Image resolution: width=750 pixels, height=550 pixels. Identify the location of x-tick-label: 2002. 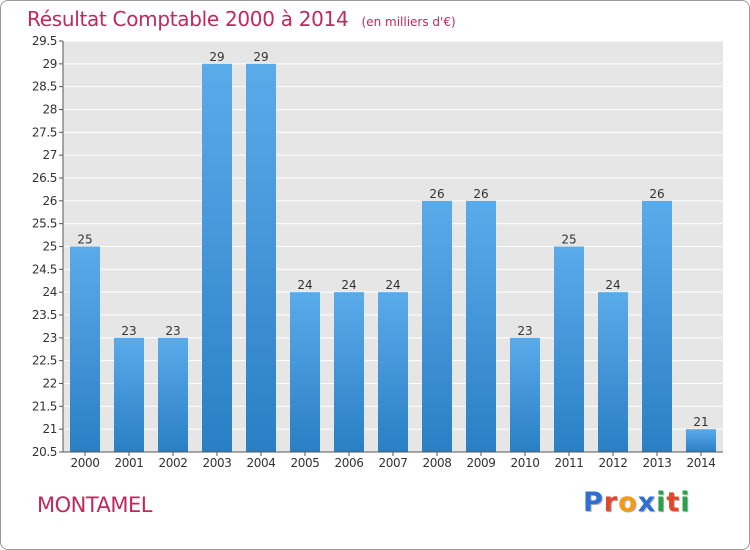
(173, 463).